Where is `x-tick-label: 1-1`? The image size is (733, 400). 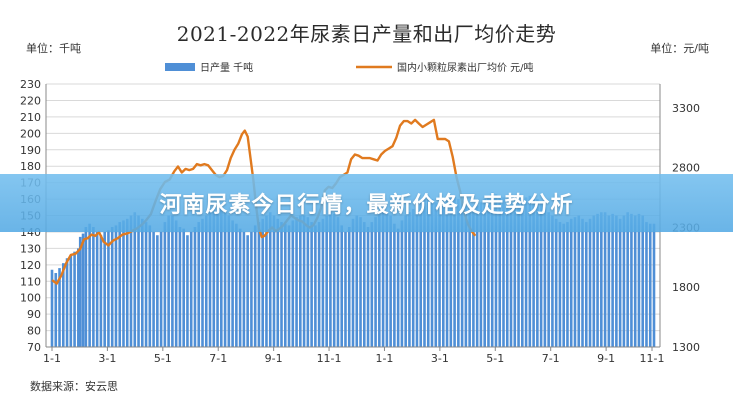 x-tick-label: 1-1 is located at coordinates (52, 358).